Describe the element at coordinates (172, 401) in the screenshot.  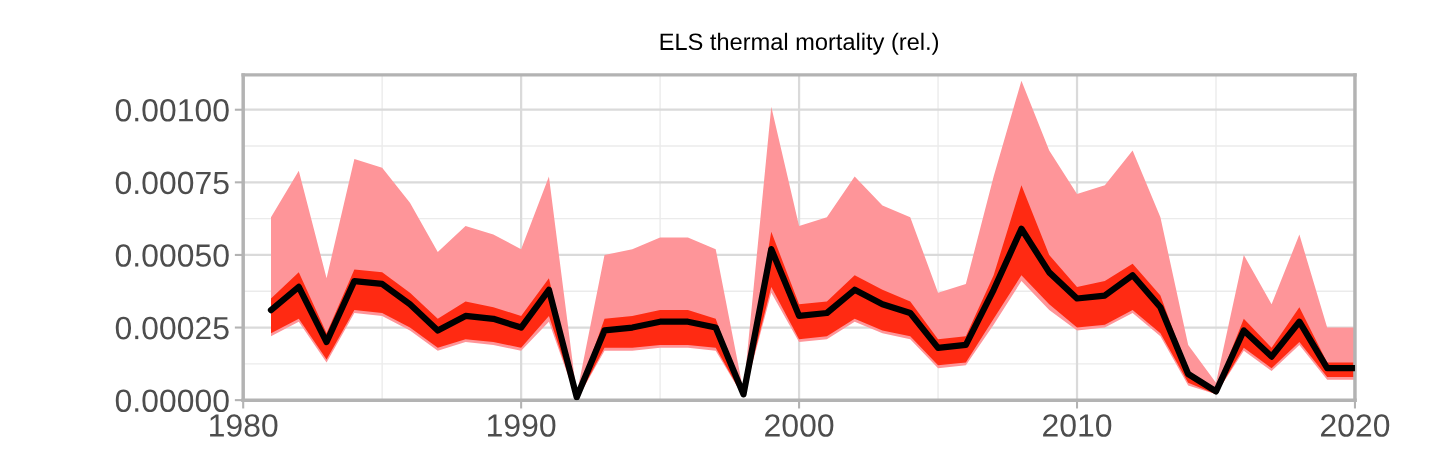
I see `y-tick-label: 0.00000` at that location.